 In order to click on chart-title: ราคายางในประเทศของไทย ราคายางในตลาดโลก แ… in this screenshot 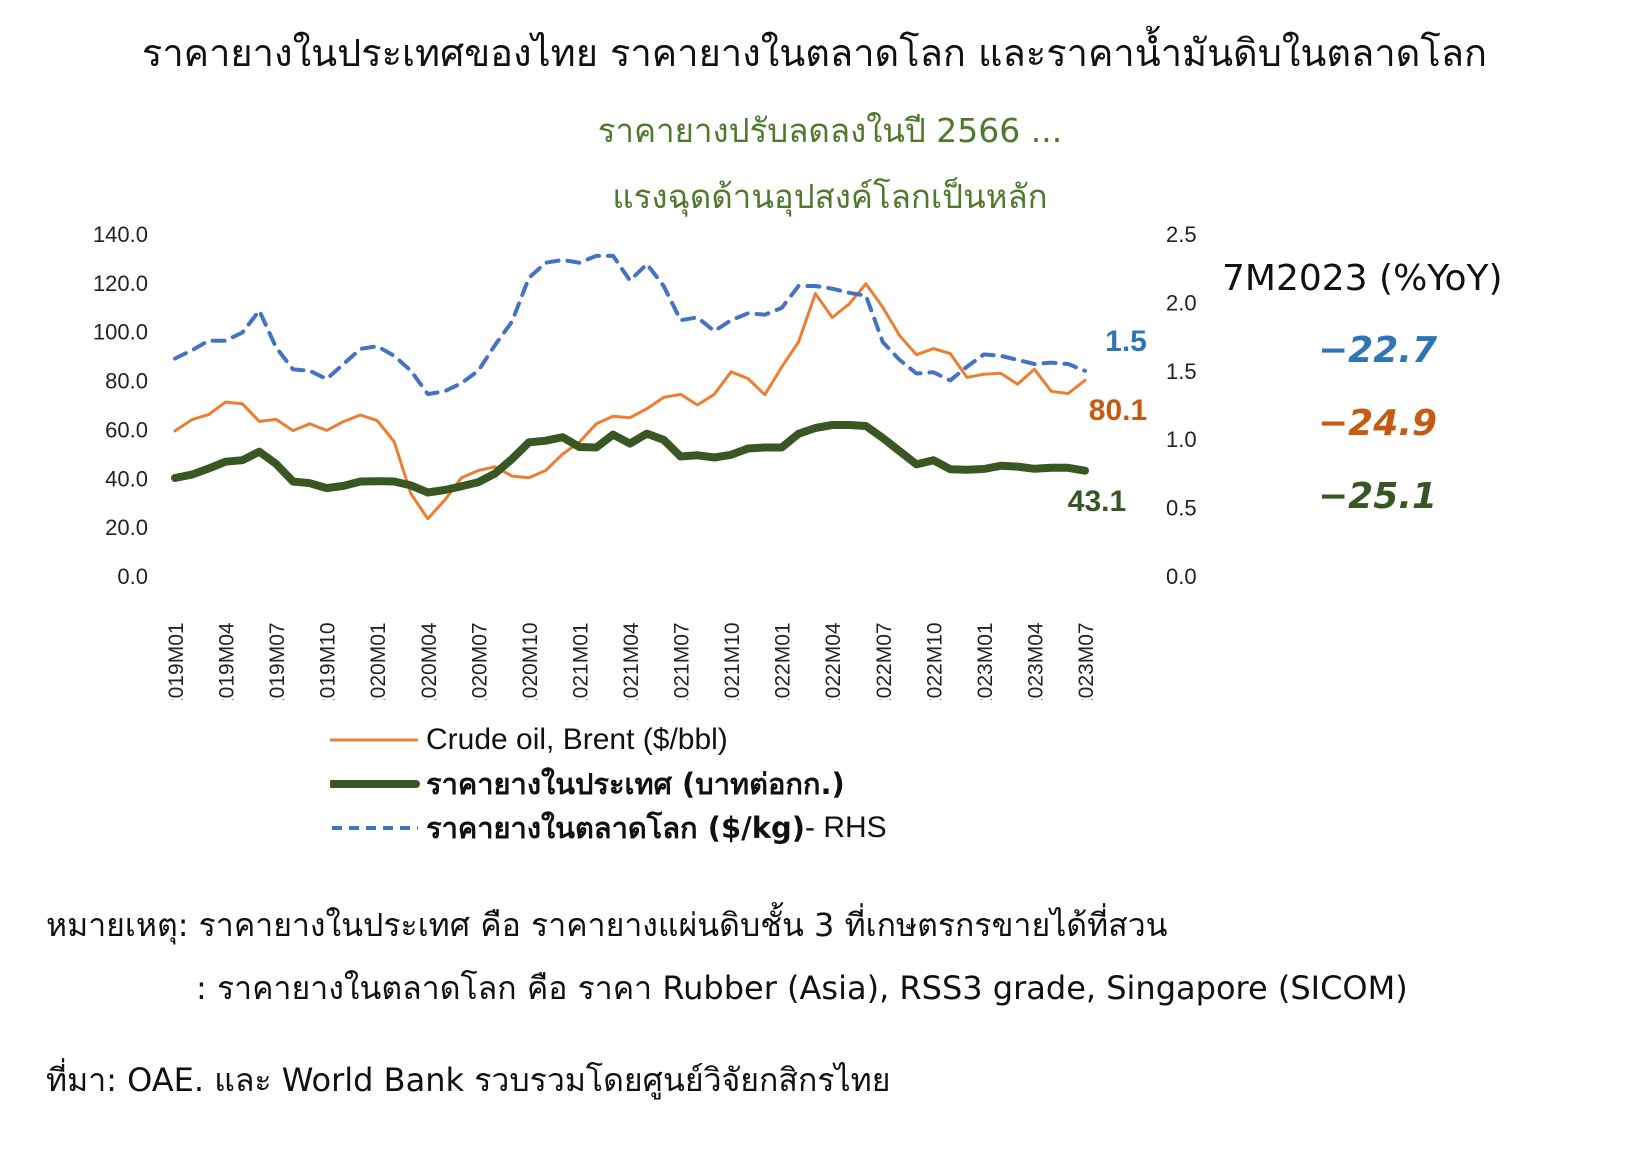, I will do `click(814, 53)`.